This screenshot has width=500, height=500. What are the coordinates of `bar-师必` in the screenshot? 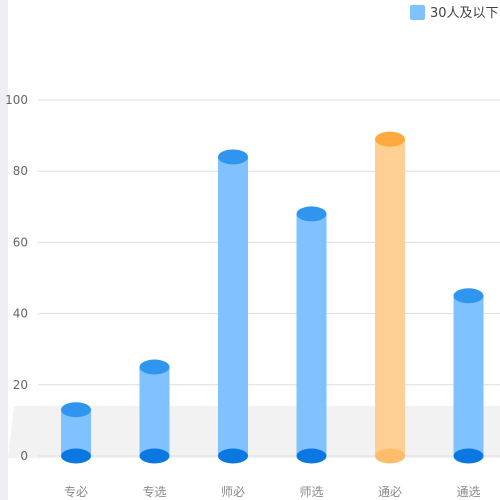 It's located at (233, 306).